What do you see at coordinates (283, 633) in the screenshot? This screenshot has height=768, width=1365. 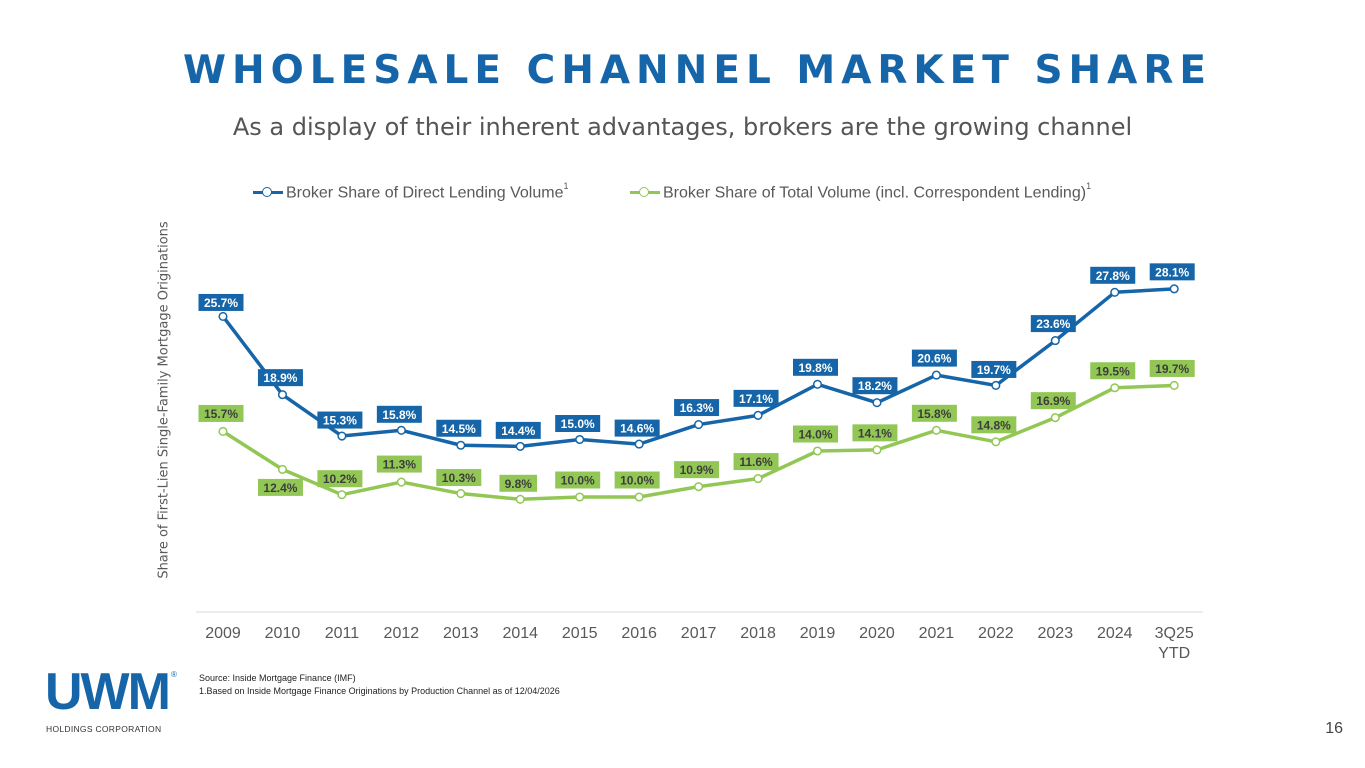 I see `x-tick-label: 2010` at bounding box center [283, 633].